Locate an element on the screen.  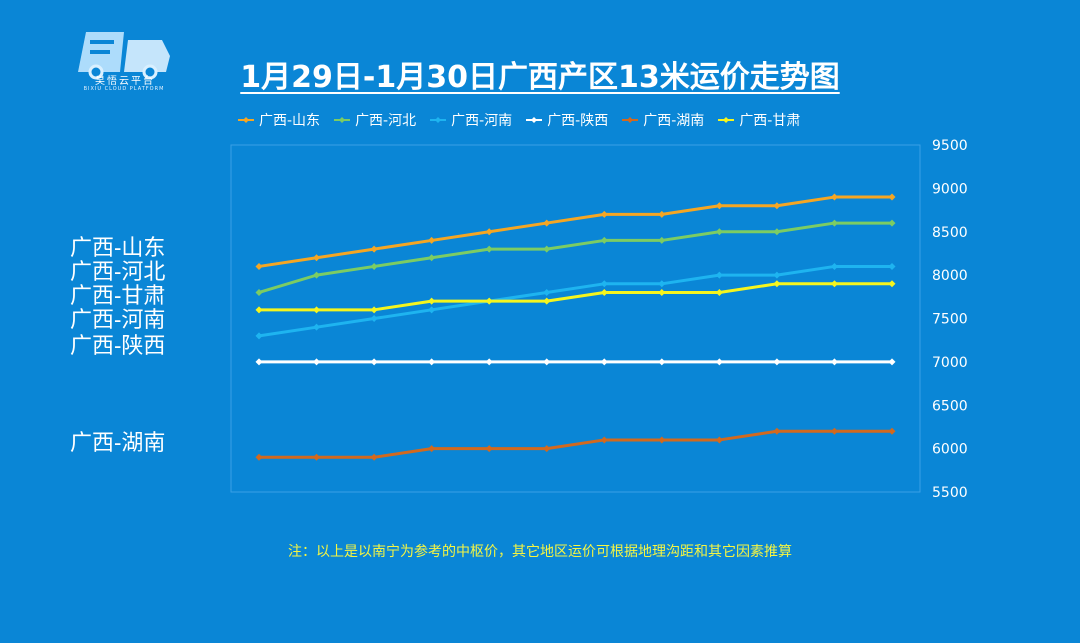
y-tick-label: 9000 is located at coordinates (950, 189).